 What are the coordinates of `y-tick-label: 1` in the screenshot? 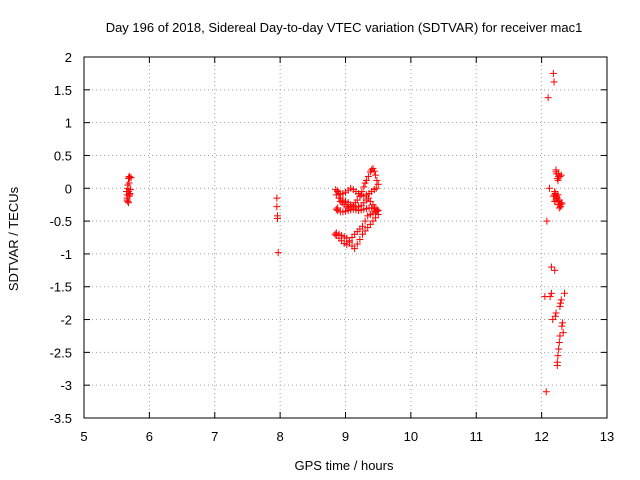 It's located at (68, 123).